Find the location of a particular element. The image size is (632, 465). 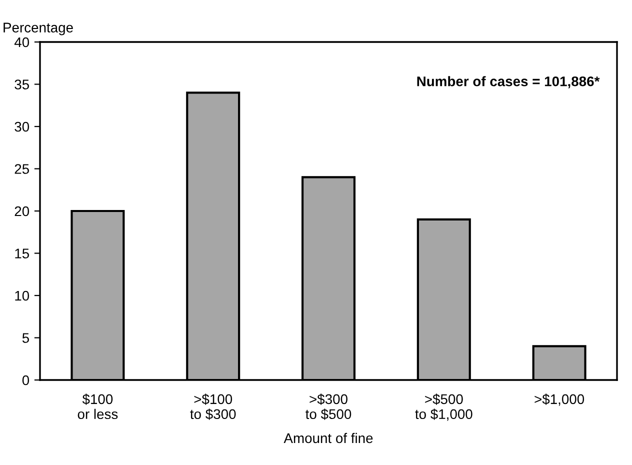

x-tick-label: $100 or less is located at coordinates (98, 407).